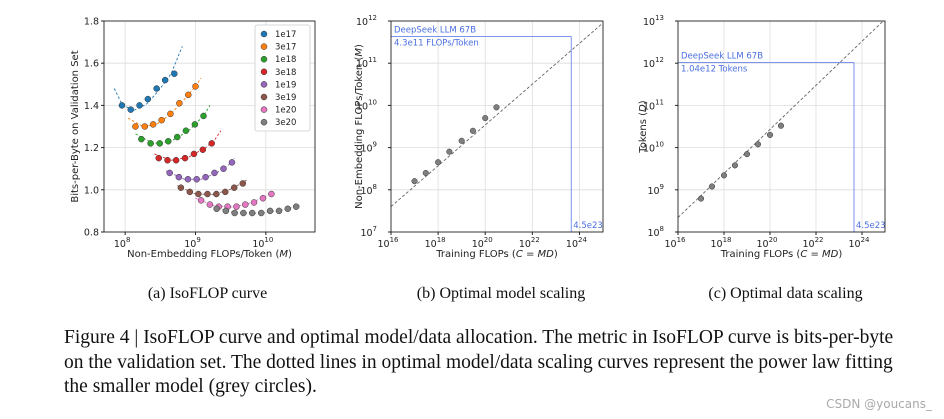  What do you see at coordinates (91, 106) in the screenshot?
I see `y-tick-label: 1.4` at bounding box center [91, 106].